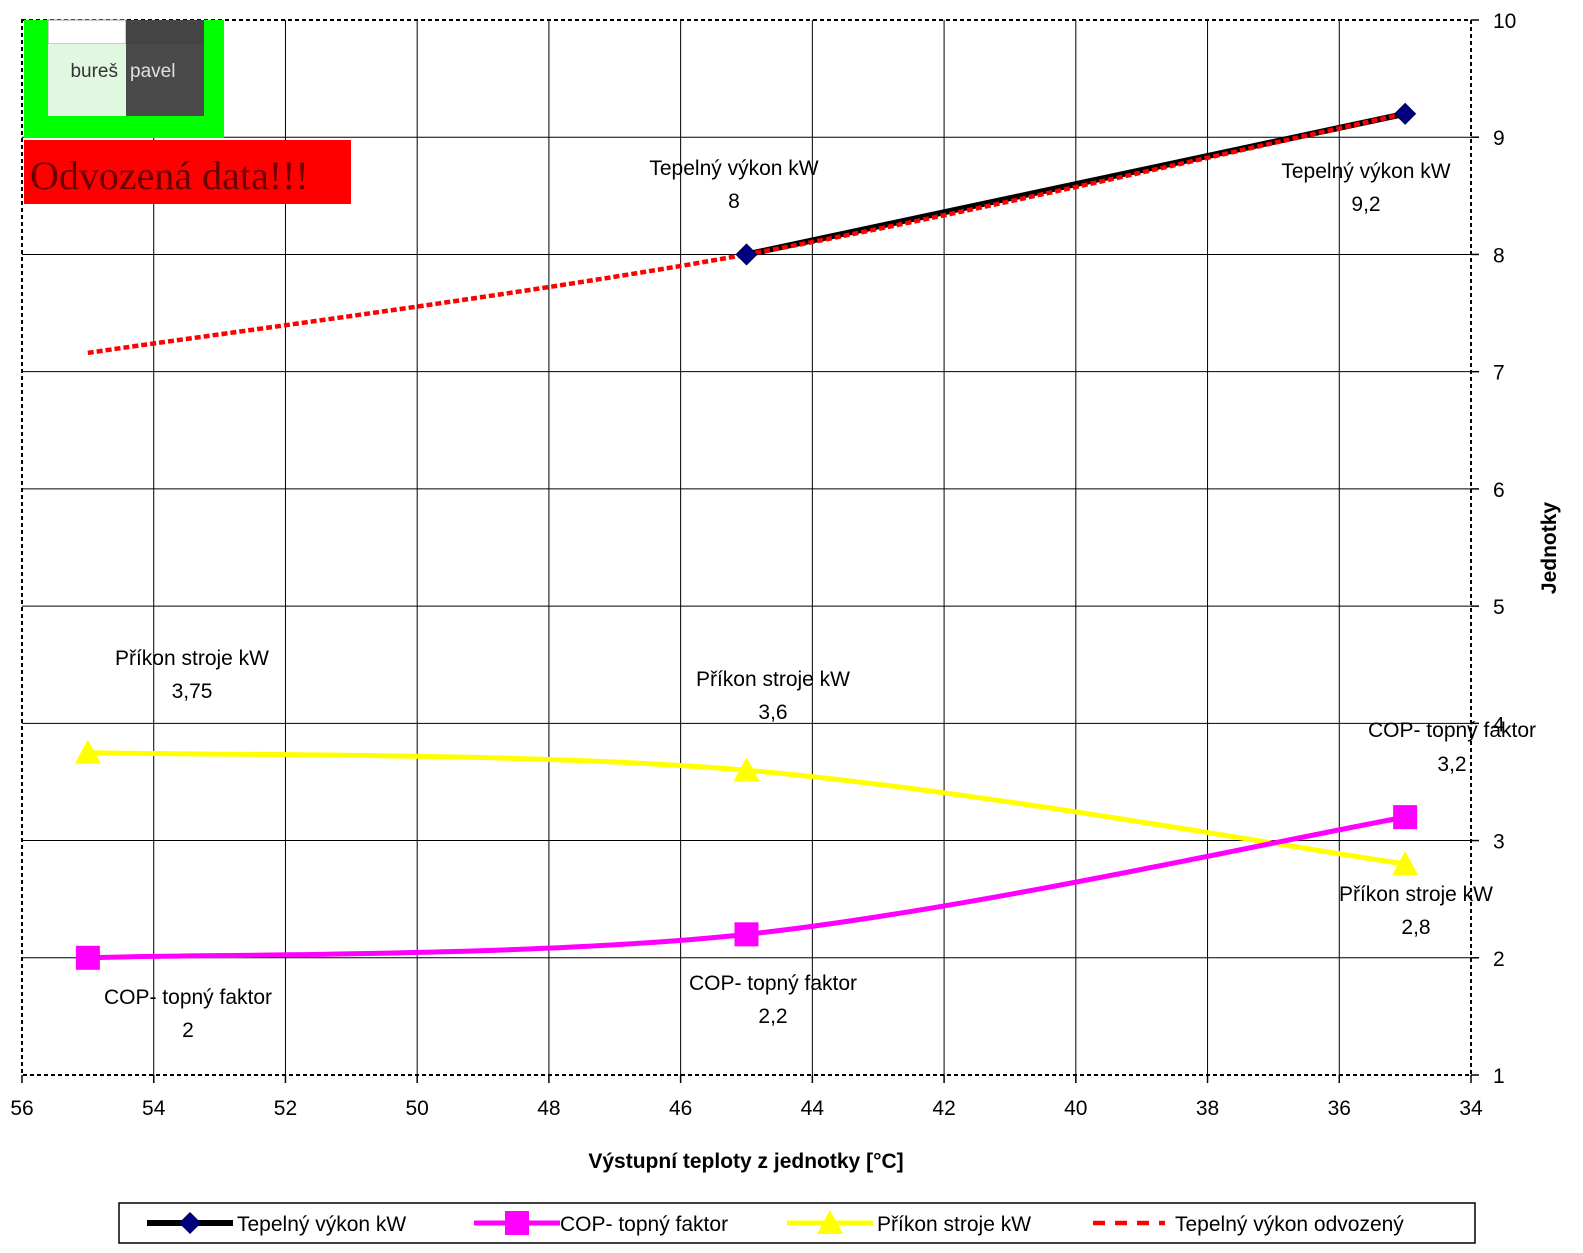 This screenshot has width=1583, height=1253. What do you see at coordinates (1499, 373) in the screenshot?
I see `y-tick-label: 7` at bounding box center [1499, 373].